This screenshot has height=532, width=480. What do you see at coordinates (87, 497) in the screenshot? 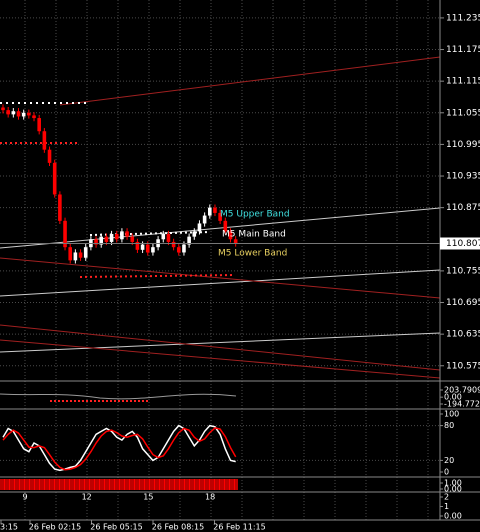
I see `day-label: 12` at bounding box center [87, 497].